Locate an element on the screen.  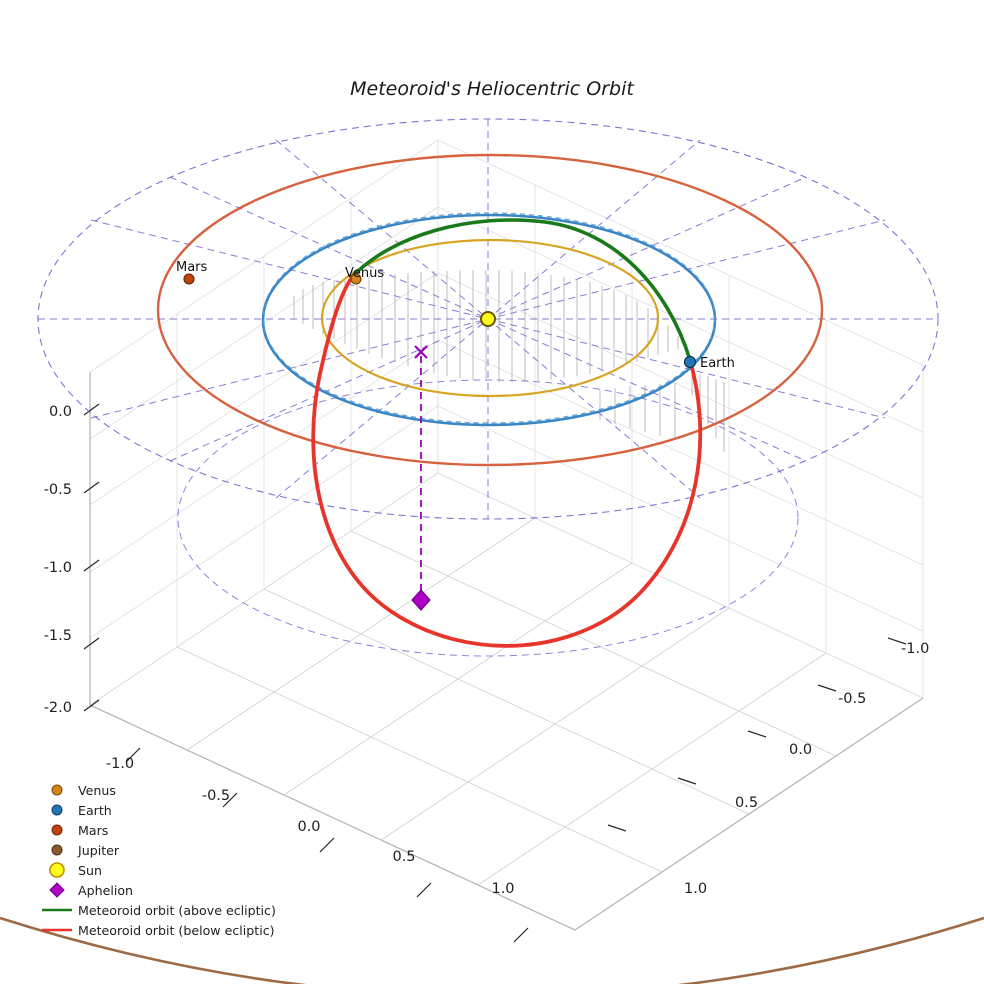
x-tick-2: 0.0 is located at coordinates (308, 827).